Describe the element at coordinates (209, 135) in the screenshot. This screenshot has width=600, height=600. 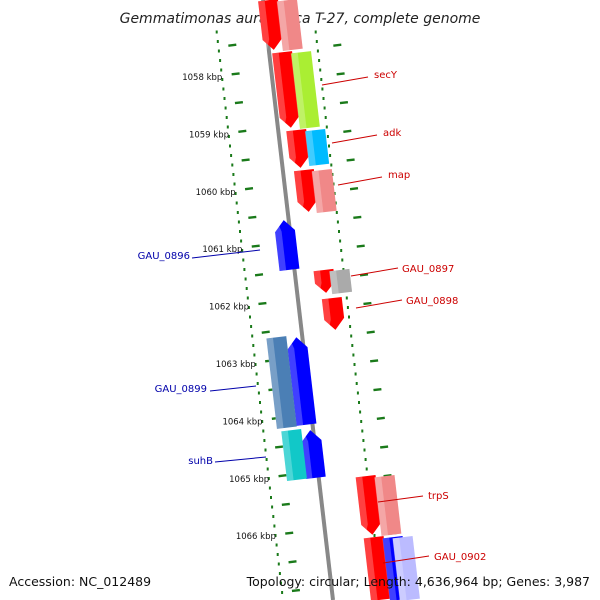
I see `ruler-label: 1059 kbp` at that location.